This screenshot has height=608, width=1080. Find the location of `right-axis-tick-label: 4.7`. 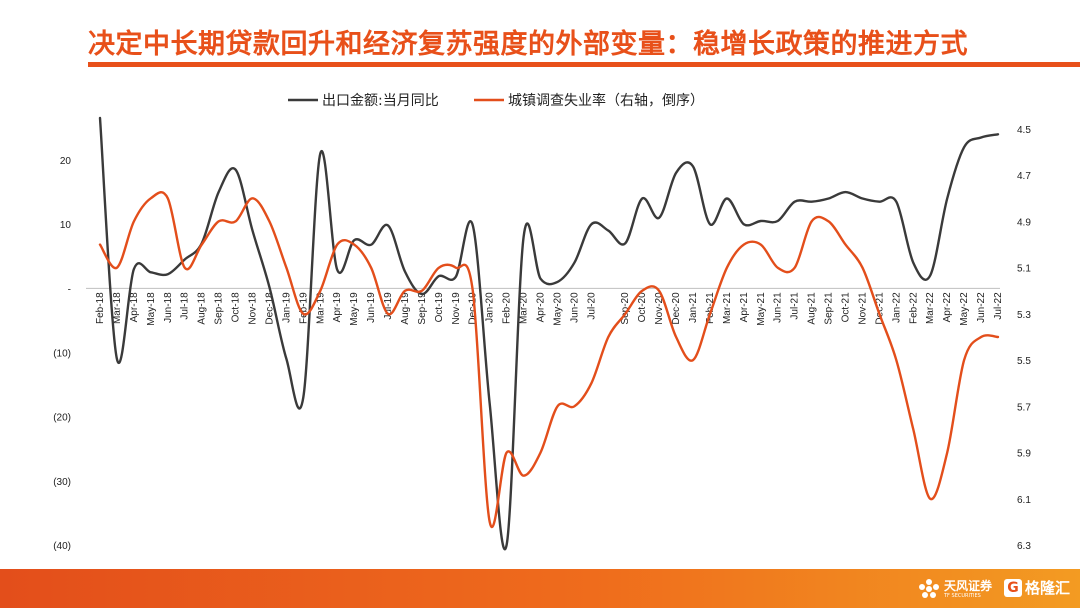

right-axis-tick-label: 4.7 is located at coordinates (1024, 176).